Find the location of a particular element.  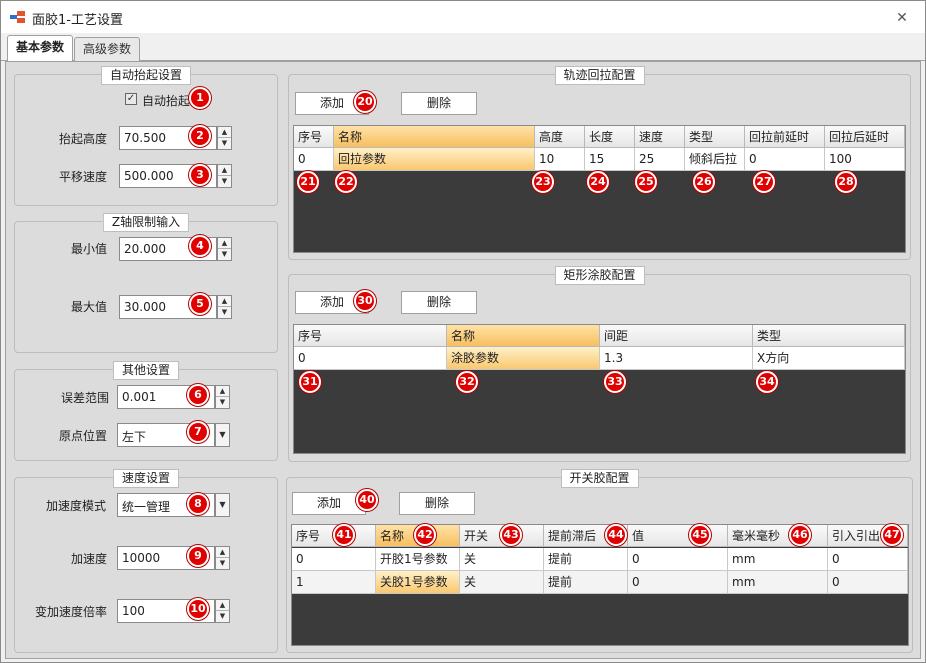

annotation-badge: 42 is located at coordinates (425, 535).